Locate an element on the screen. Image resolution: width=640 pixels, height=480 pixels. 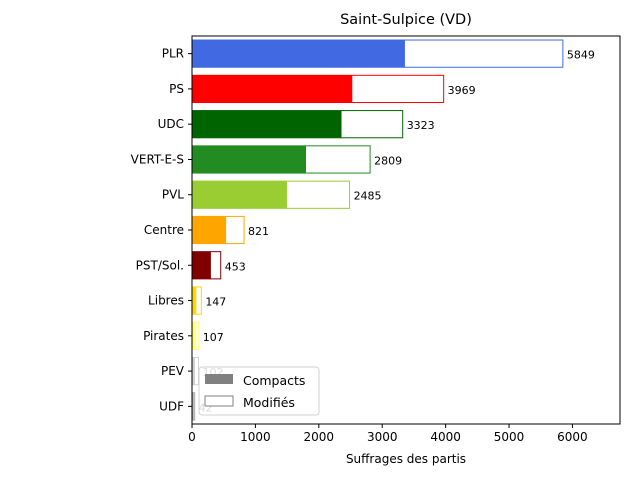
value-label-pvl: 2485 is located at coordinates (368, 196).